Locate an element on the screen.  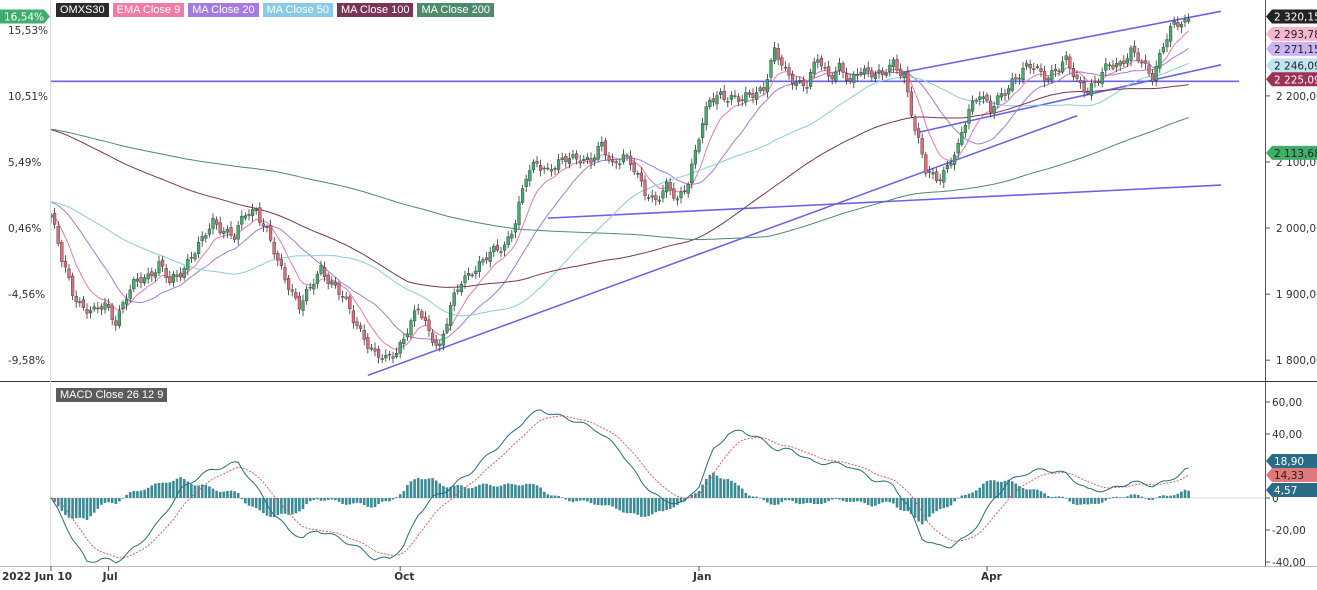
pct-tick-label: -4,56% is located at coordinates (26, 295).